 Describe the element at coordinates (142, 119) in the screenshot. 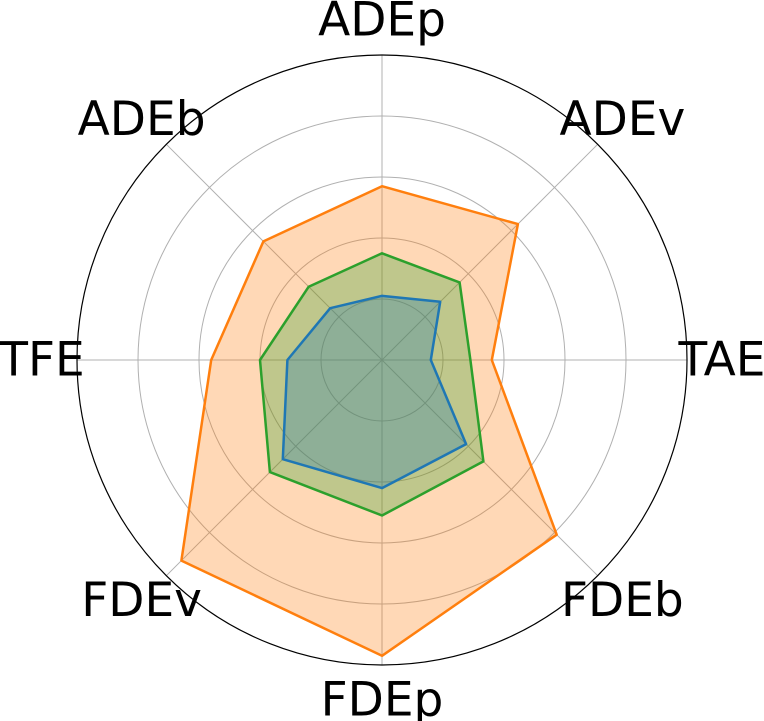

I see `axis-label-ADEb: ADEb` at that location.